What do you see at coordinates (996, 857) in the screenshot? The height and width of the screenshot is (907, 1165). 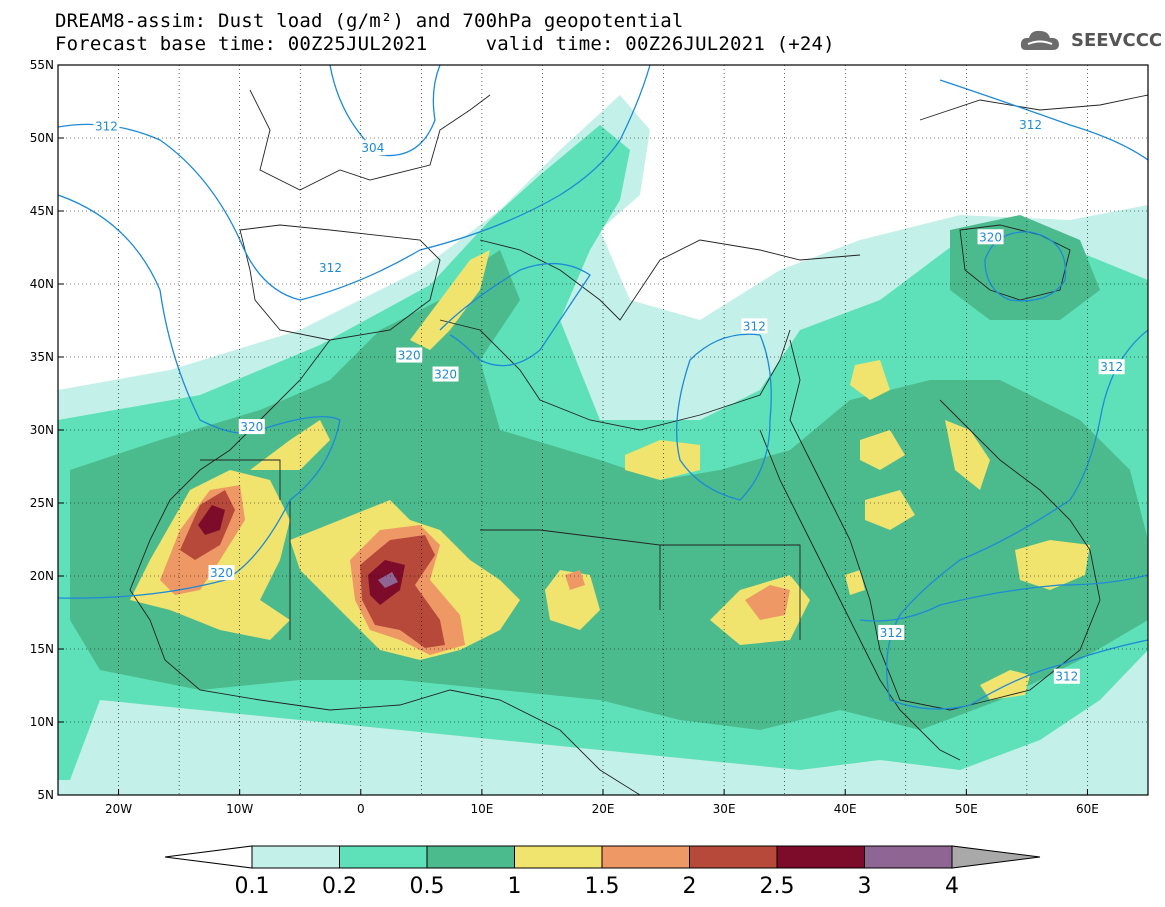 I see `colorbar-over-triangle` at bounding box center [996, 857].